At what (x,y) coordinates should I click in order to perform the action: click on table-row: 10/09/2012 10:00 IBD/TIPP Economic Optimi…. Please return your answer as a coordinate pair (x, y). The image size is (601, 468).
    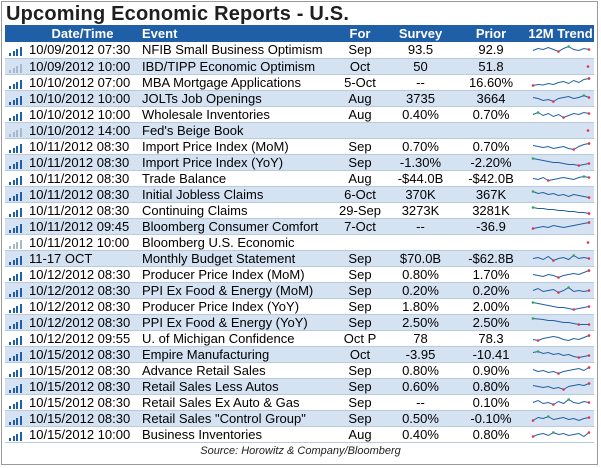
    Looking at the image, I should click on (299, 66).